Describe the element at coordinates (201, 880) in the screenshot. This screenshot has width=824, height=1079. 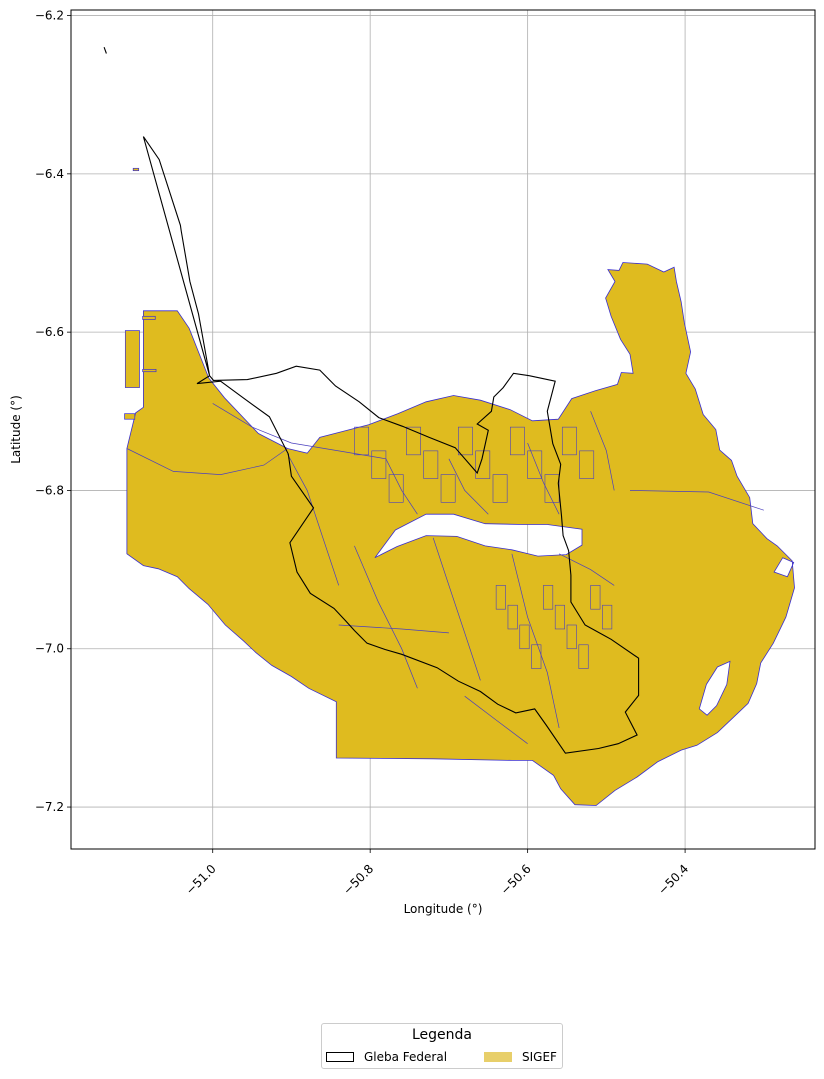
I see `x-tick-label: −51.0` at that location.